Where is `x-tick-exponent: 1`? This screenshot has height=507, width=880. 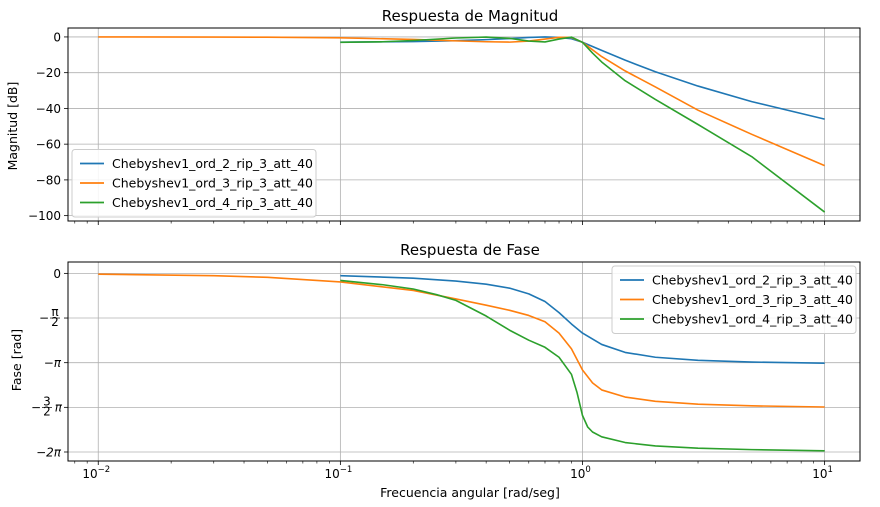 x-tick-exponent: 1 is located at coordinates (830, 470).